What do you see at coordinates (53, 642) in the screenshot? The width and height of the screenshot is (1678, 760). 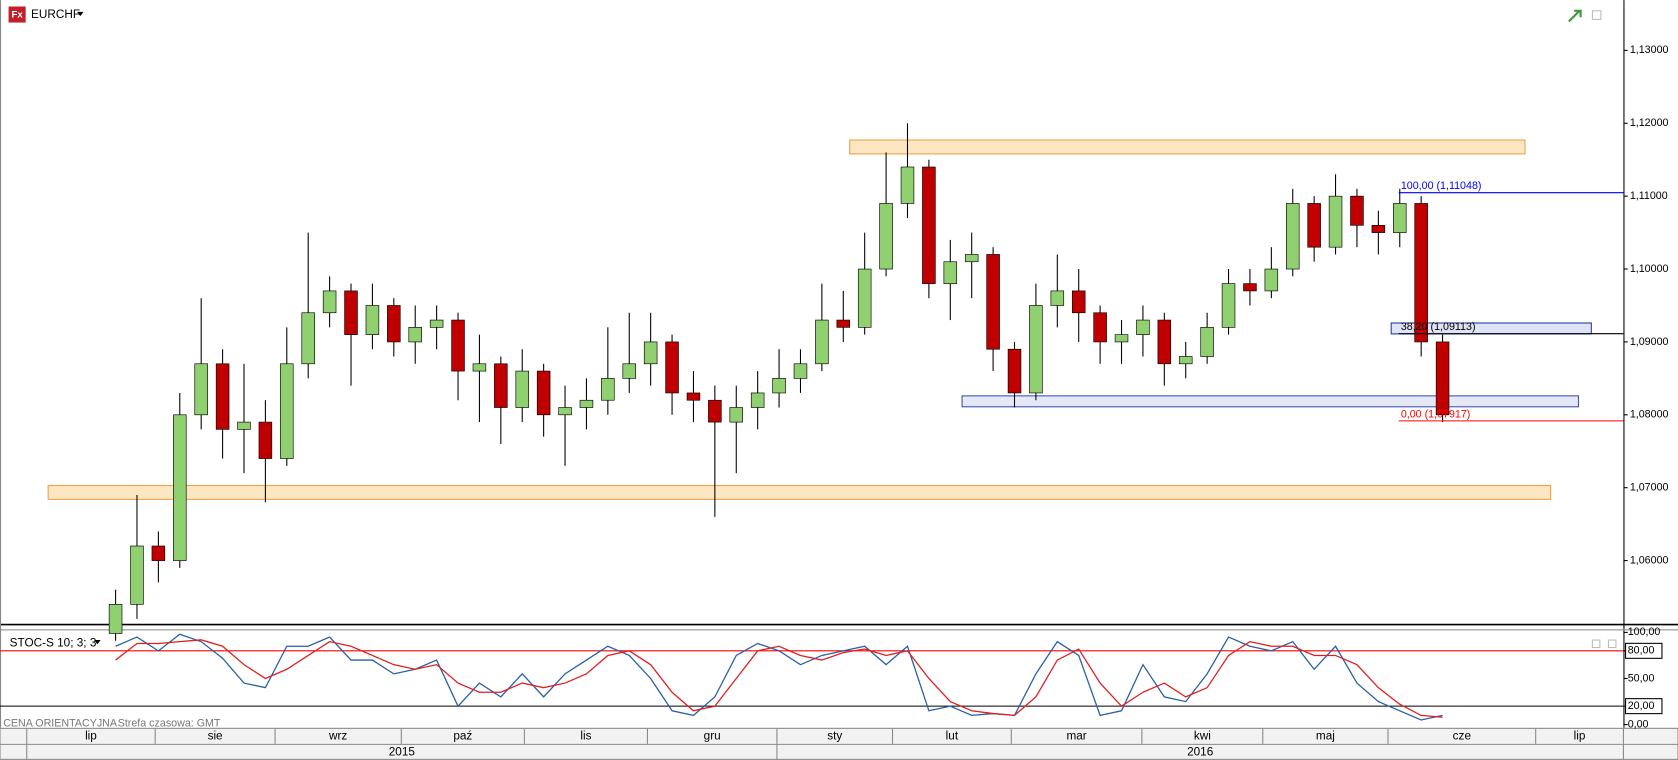 I see `indicator-name: STOC-S 10; 3; 3` at bounding box center [53, 642].